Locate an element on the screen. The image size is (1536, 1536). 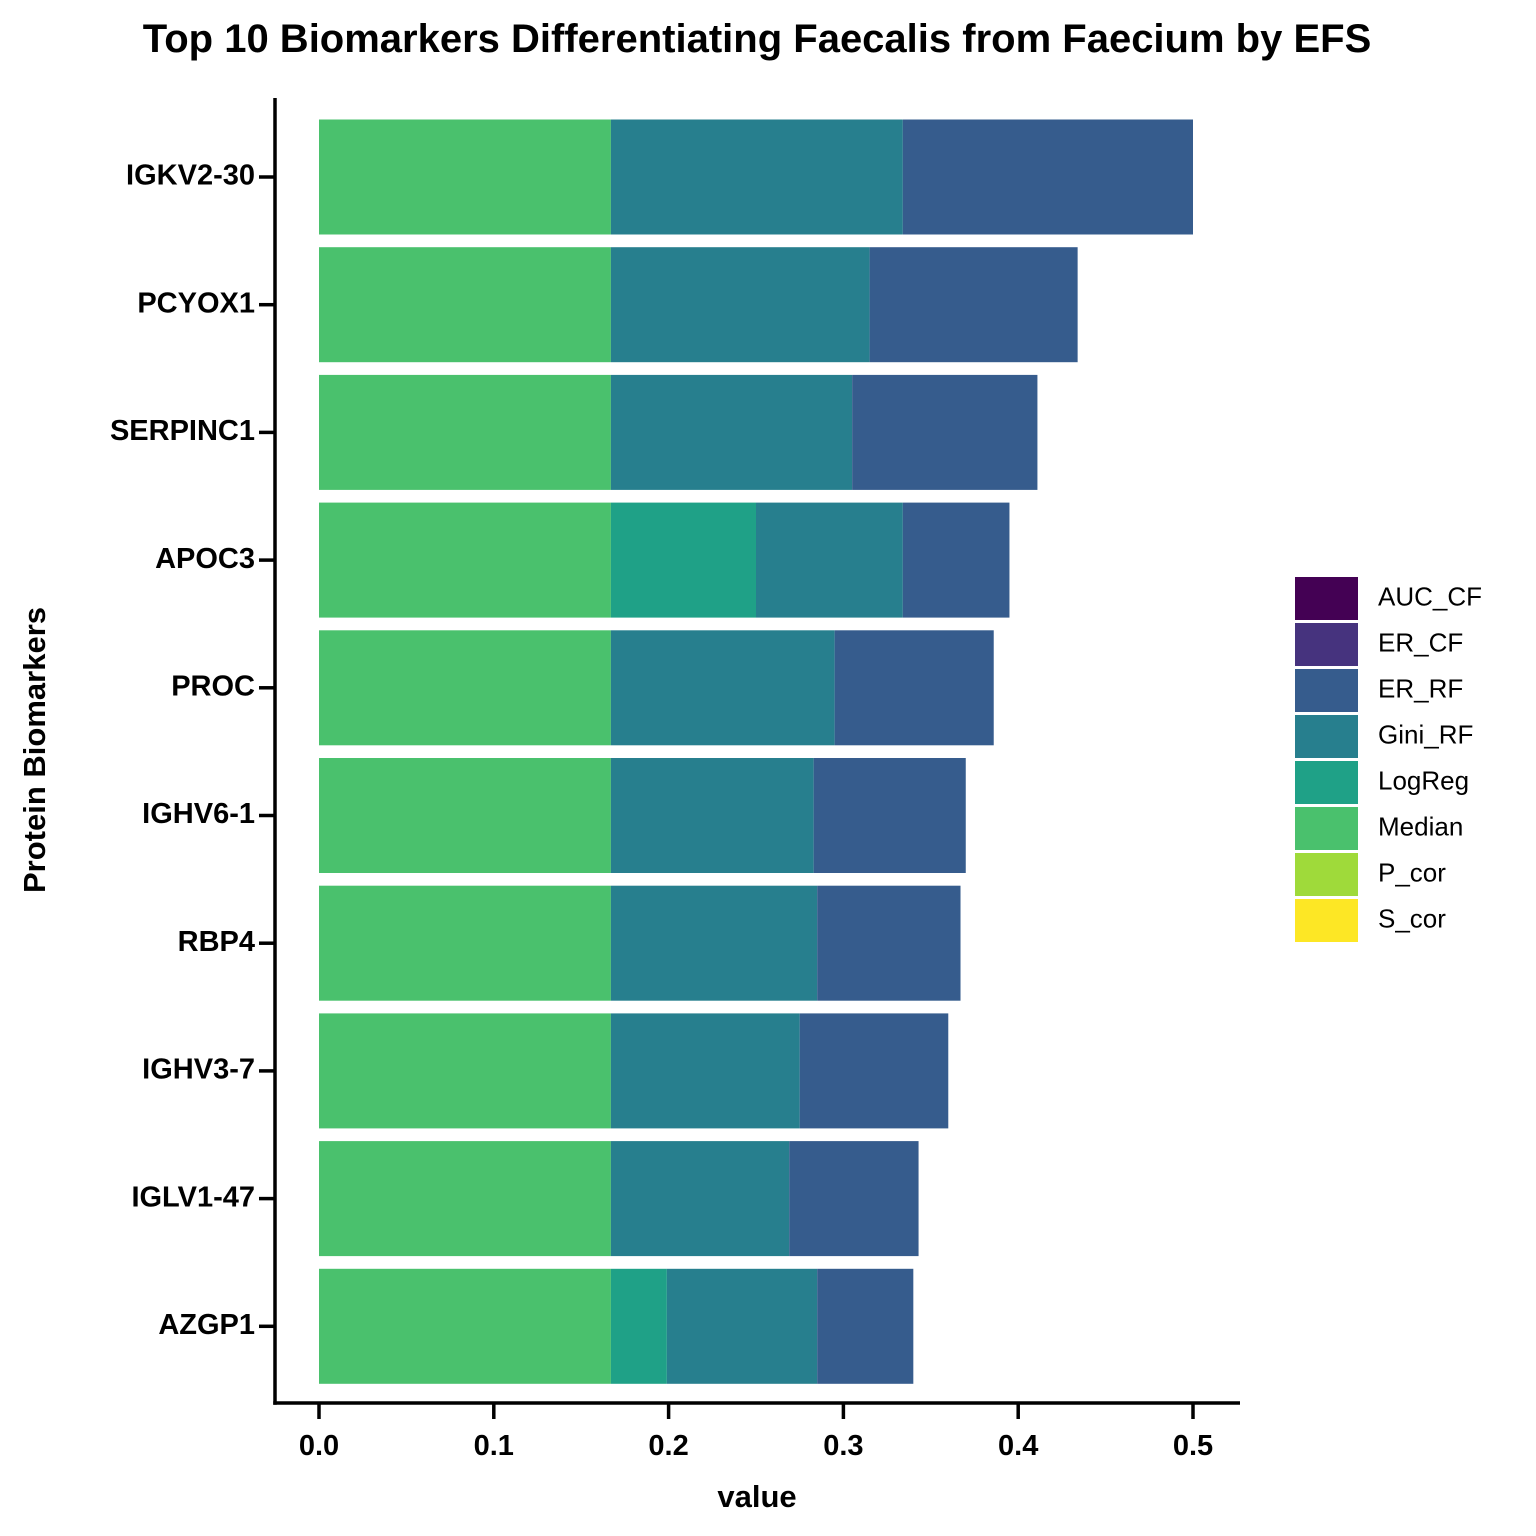
bar-PROC-ER_RF is located at coordinates (914, 688).